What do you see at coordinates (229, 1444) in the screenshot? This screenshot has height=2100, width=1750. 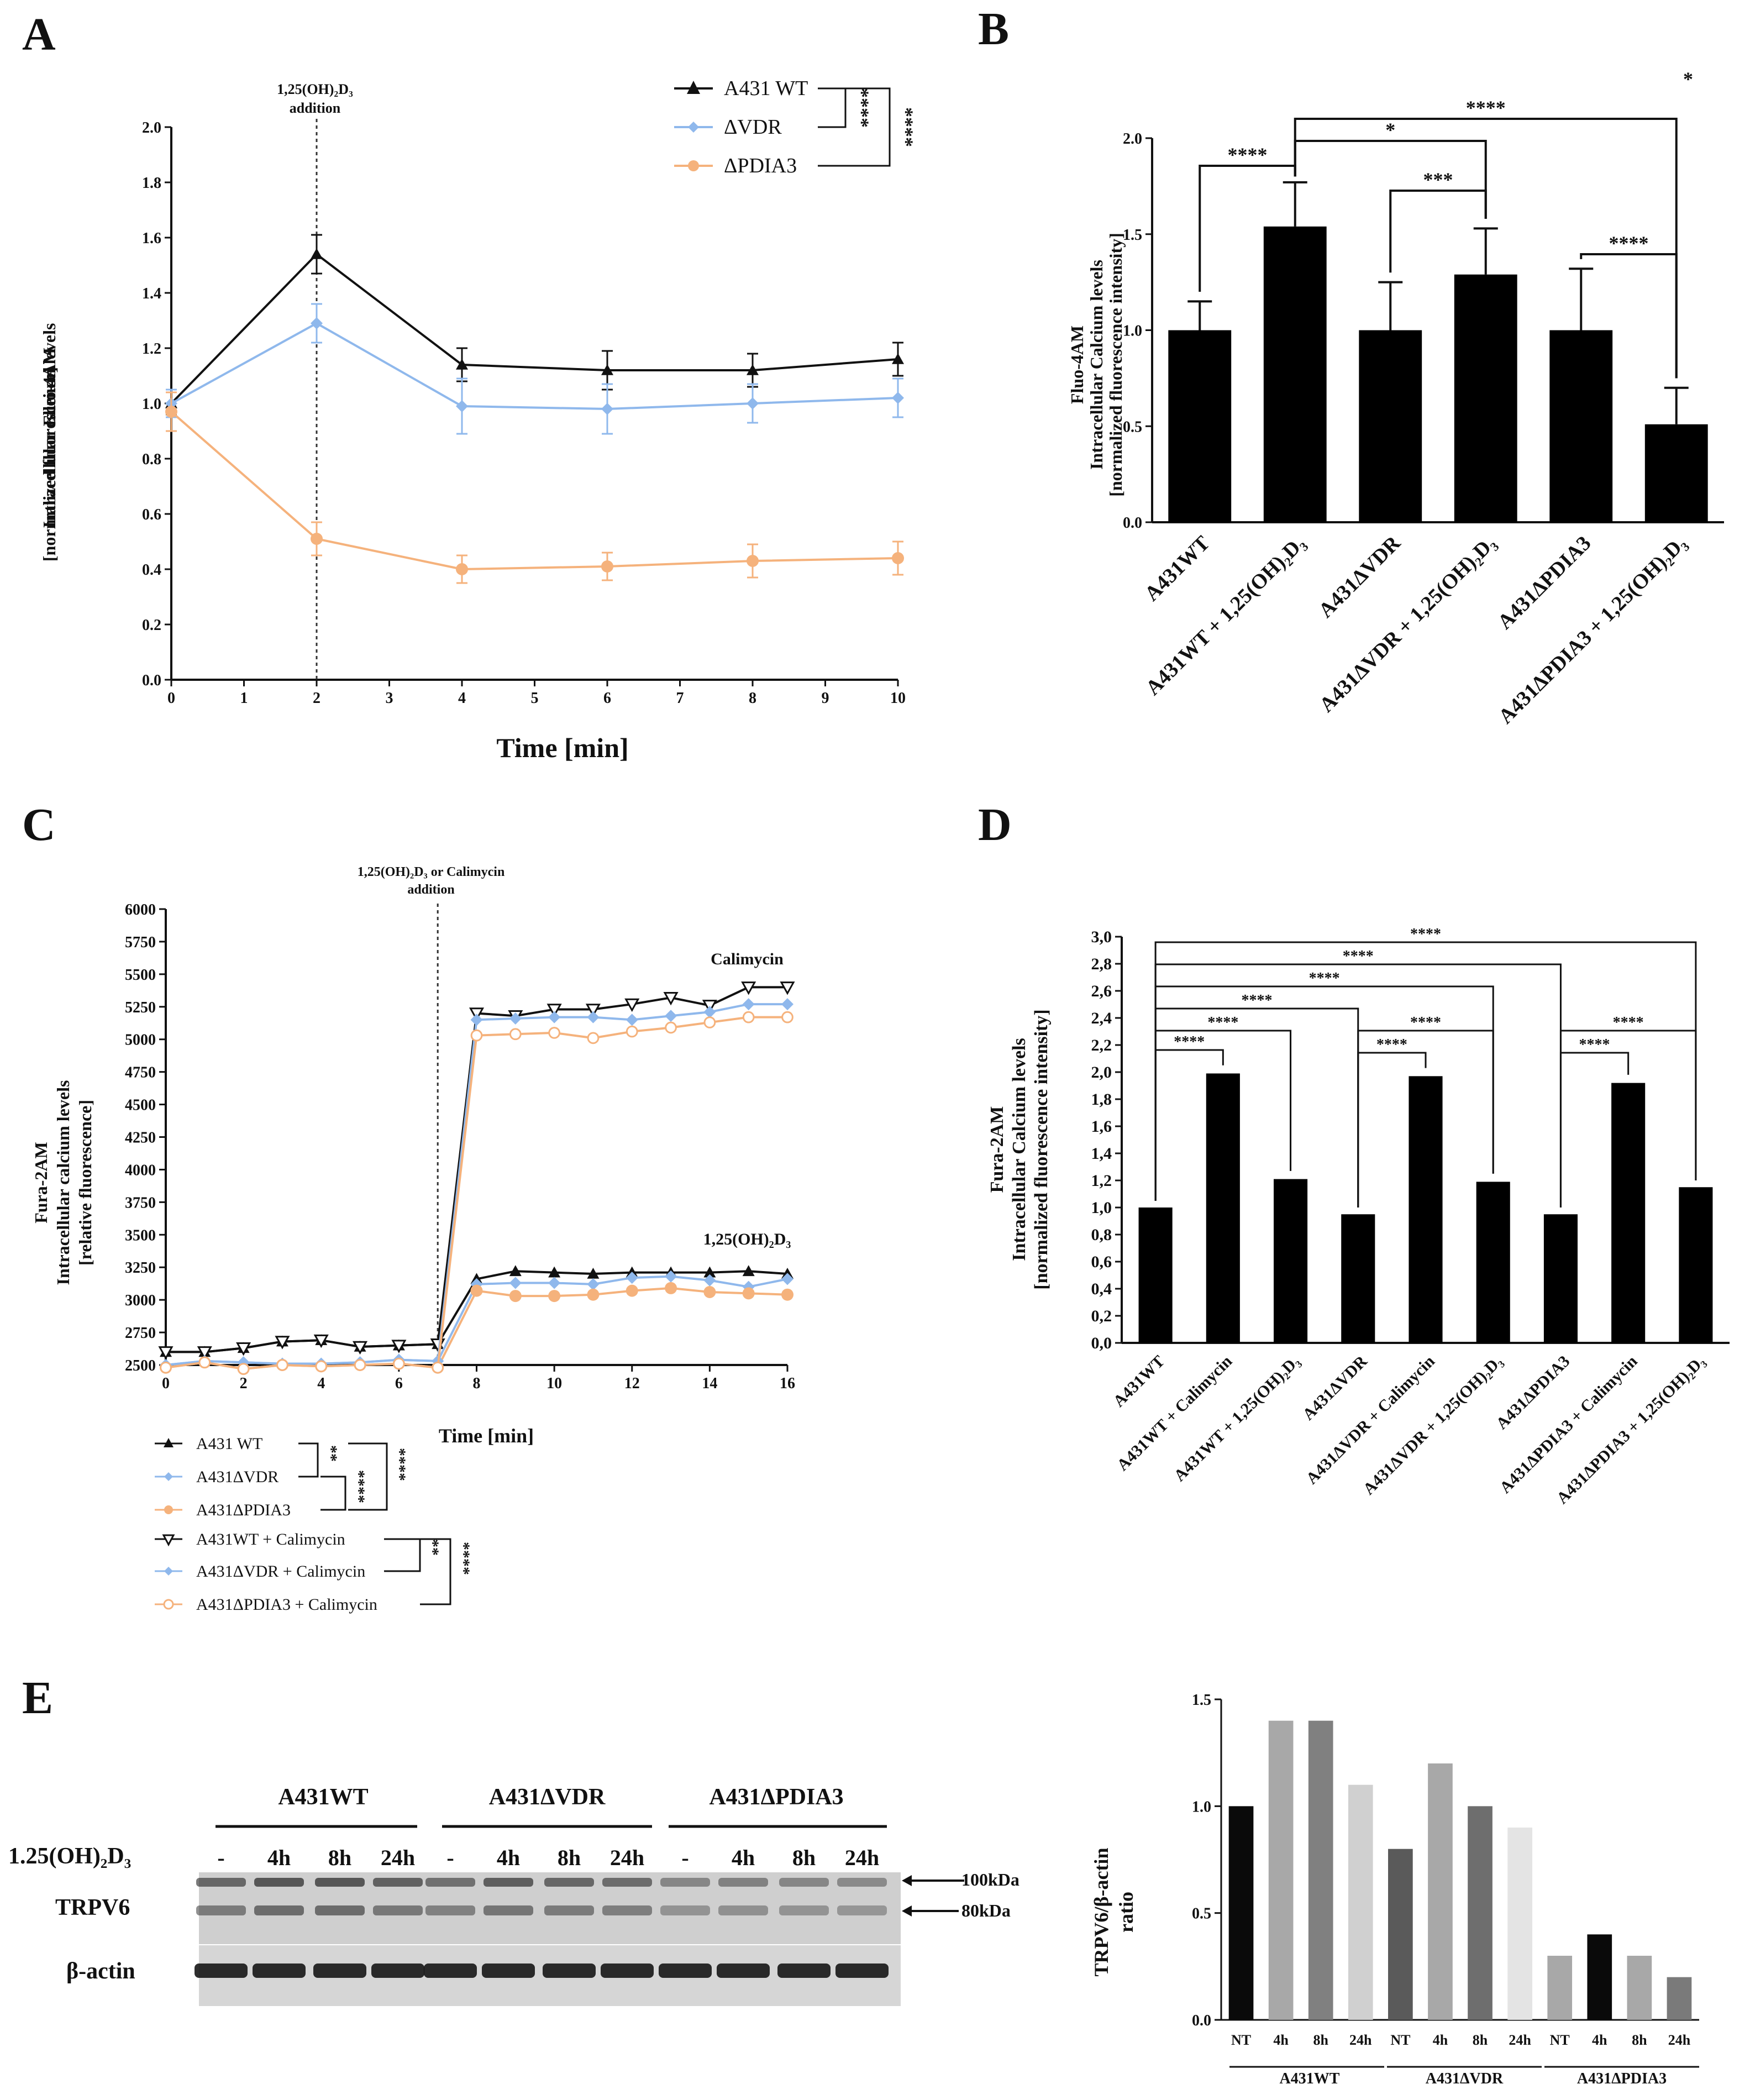 I see `legend-c-item-wt: A431 WT` at bounding box center [229, 1444].